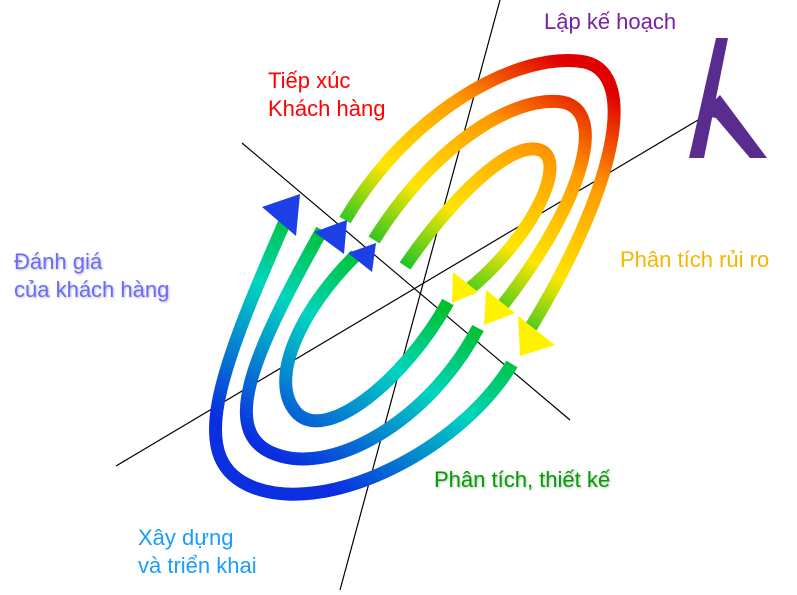 This screenshot has height=595, width=797. What do you see at coordinates (327, 108) in the screenshot?
I see `label-customer-contact-line2: Khách hàng` at bounding box center [327, 108].